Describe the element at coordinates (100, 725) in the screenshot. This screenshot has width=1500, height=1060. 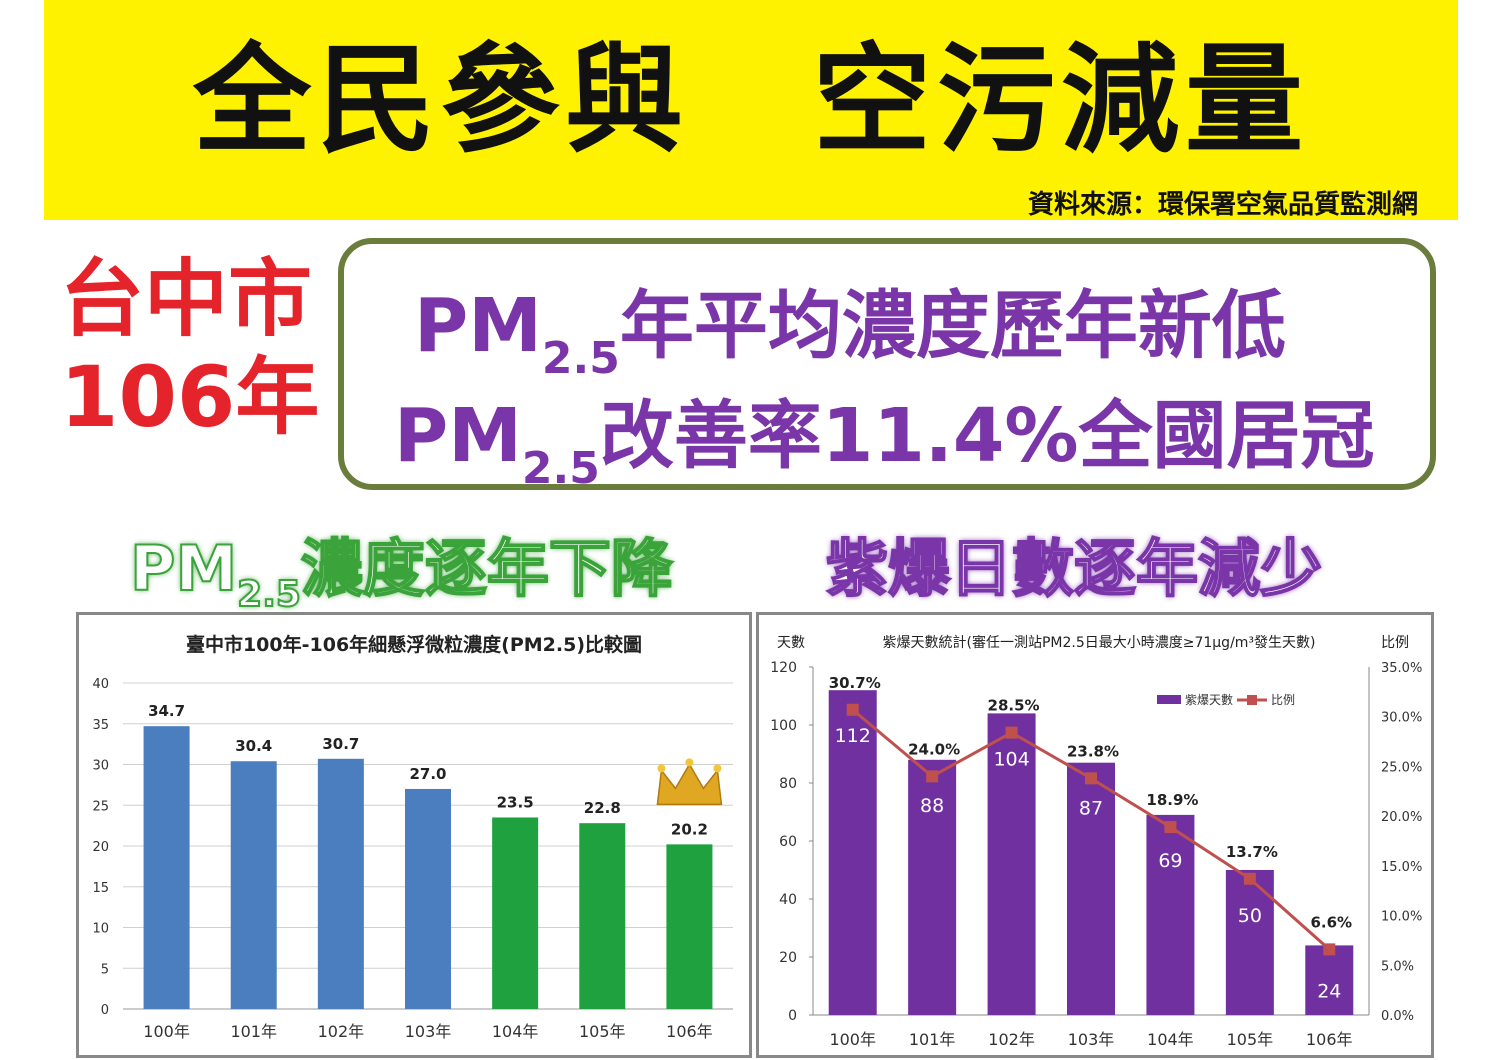
I see `y-tick-label: 35` at that location.